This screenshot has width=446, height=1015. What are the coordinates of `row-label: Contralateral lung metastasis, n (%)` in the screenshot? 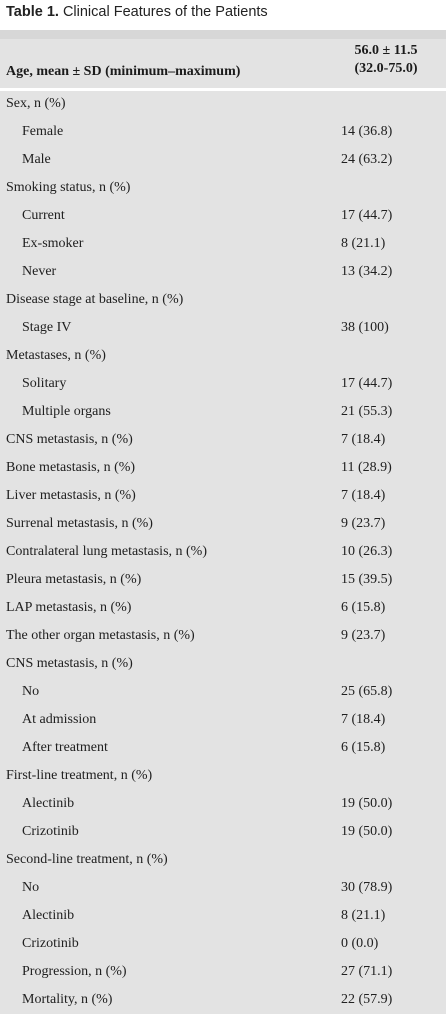 It's located at (106, 551).